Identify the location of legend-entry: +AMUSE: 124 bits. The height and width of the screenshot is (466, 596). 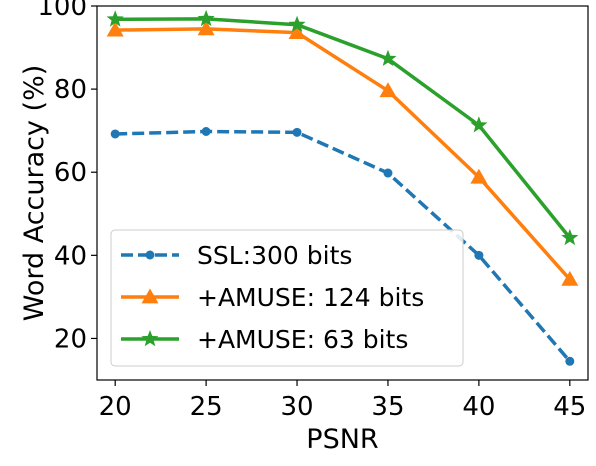
(272, 297).